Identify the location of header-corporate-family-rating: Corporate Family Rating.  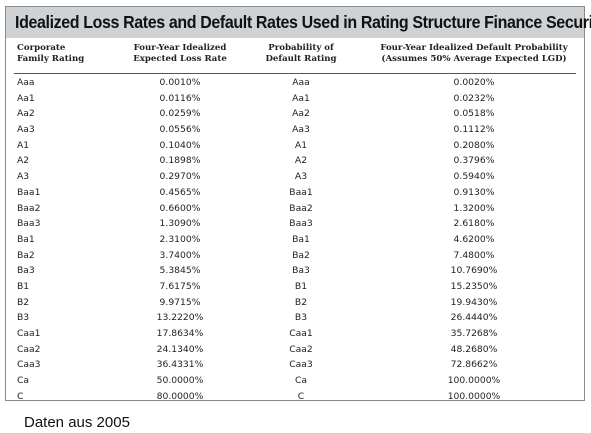
(50, 54).